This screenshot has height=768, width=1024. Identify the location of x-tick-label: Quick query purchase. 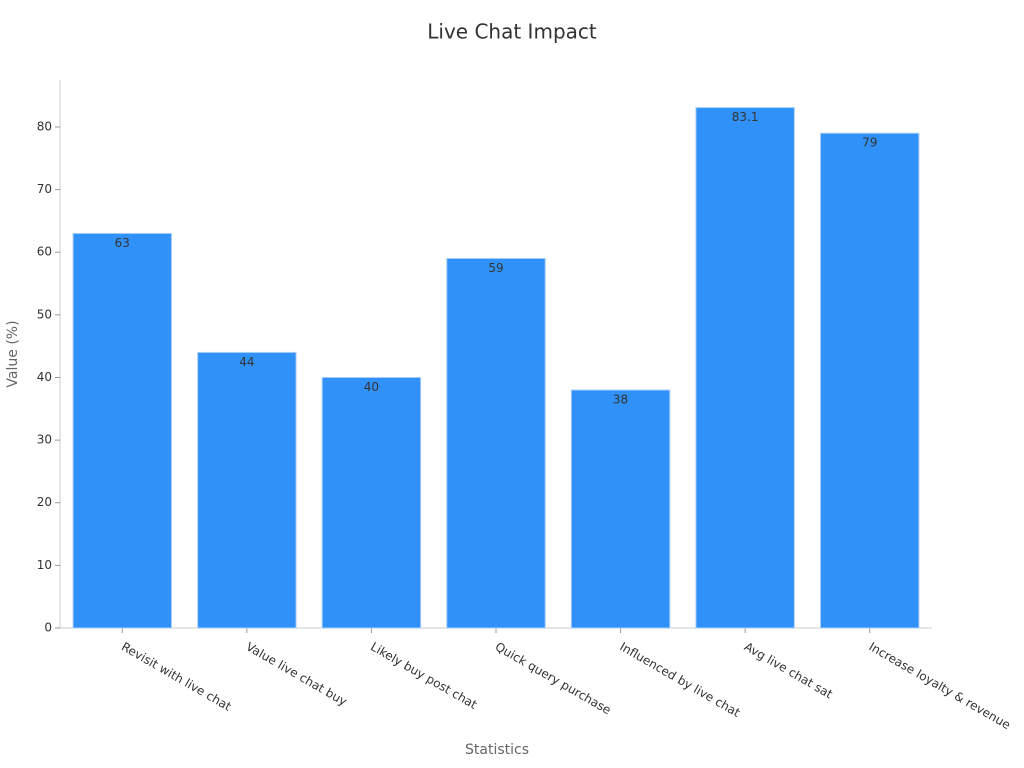
(553, 679).